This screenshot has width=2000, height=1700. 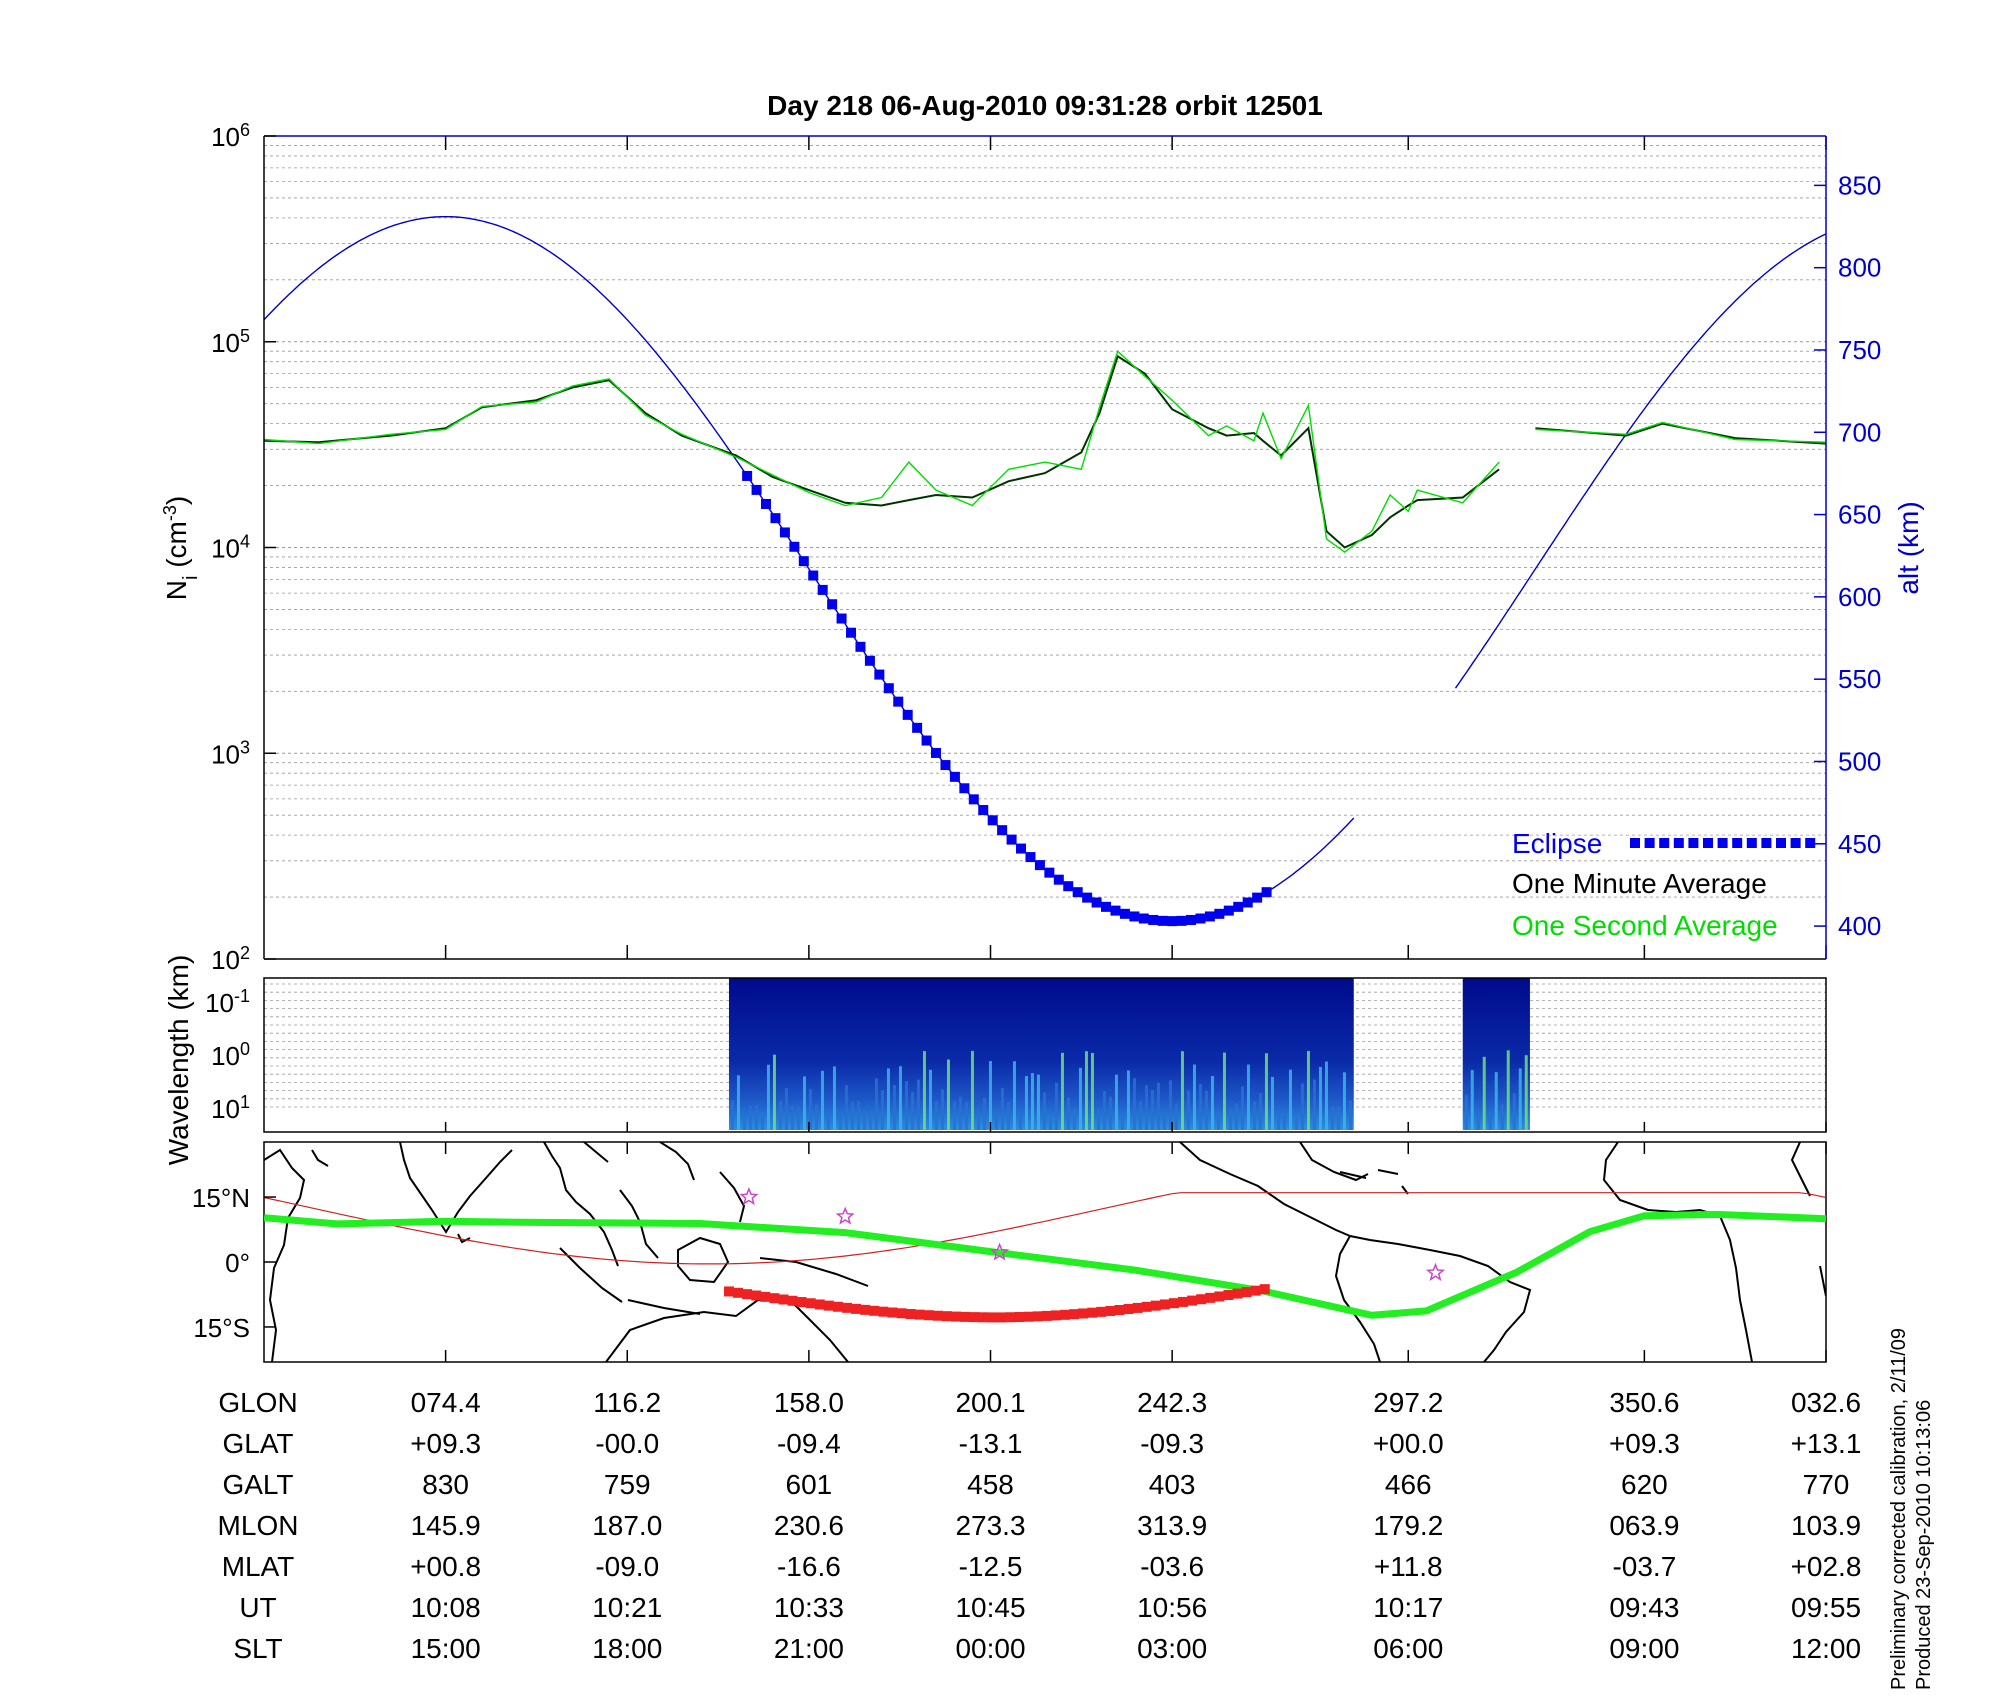 What do you see at coordinates (627, 1648) in the screenshot?
I see `table-cell: 18:00` at bounding box center [627, 1648].